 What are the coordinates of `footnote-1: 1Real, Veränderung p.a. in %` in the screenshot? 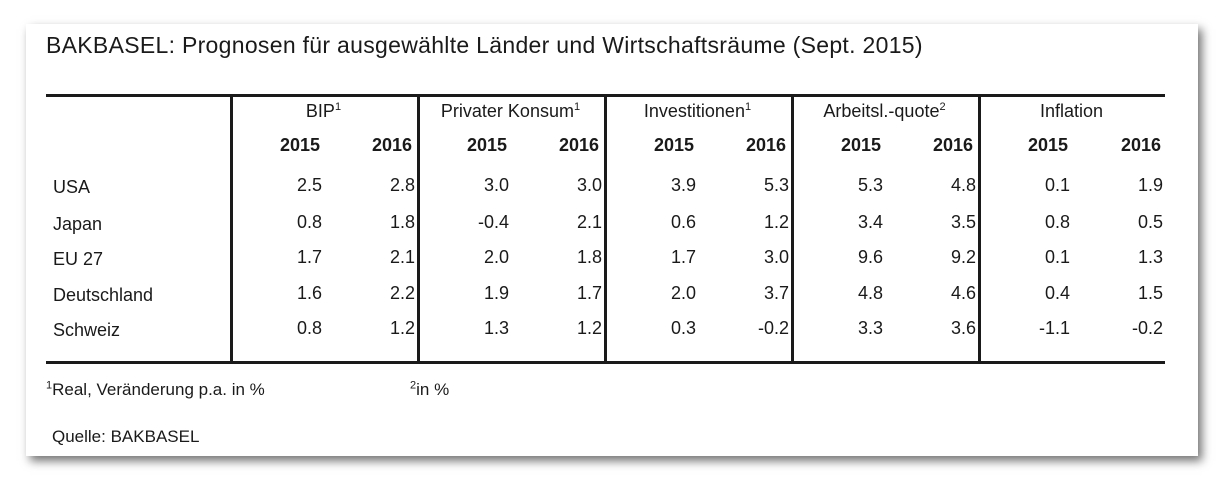 It's located at (155, 390).